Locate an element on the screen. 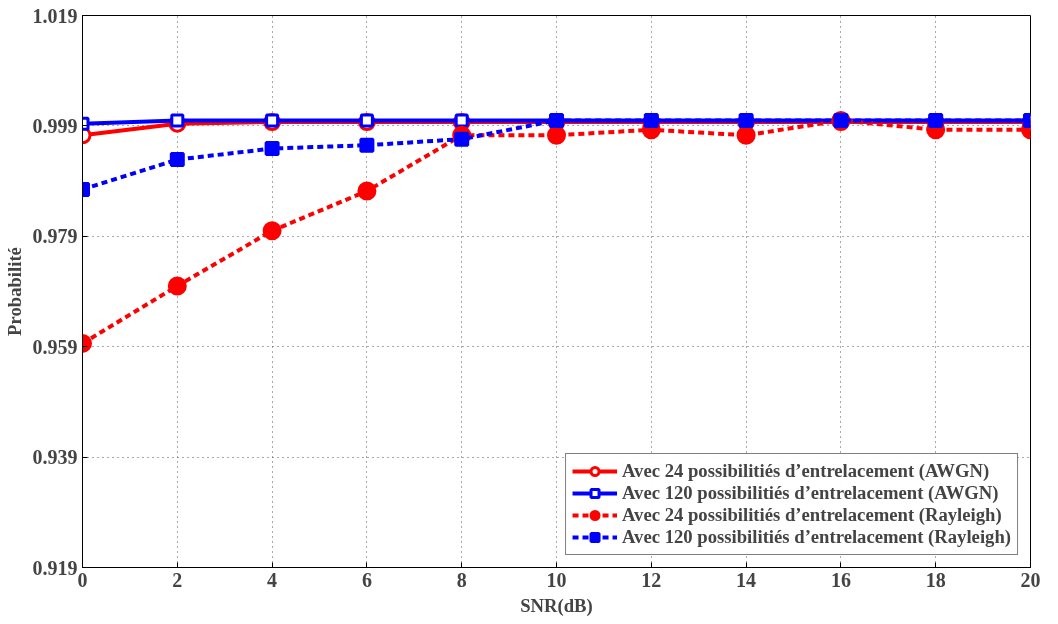  x-tick-label: 10 is located at coordinates (556, 579).